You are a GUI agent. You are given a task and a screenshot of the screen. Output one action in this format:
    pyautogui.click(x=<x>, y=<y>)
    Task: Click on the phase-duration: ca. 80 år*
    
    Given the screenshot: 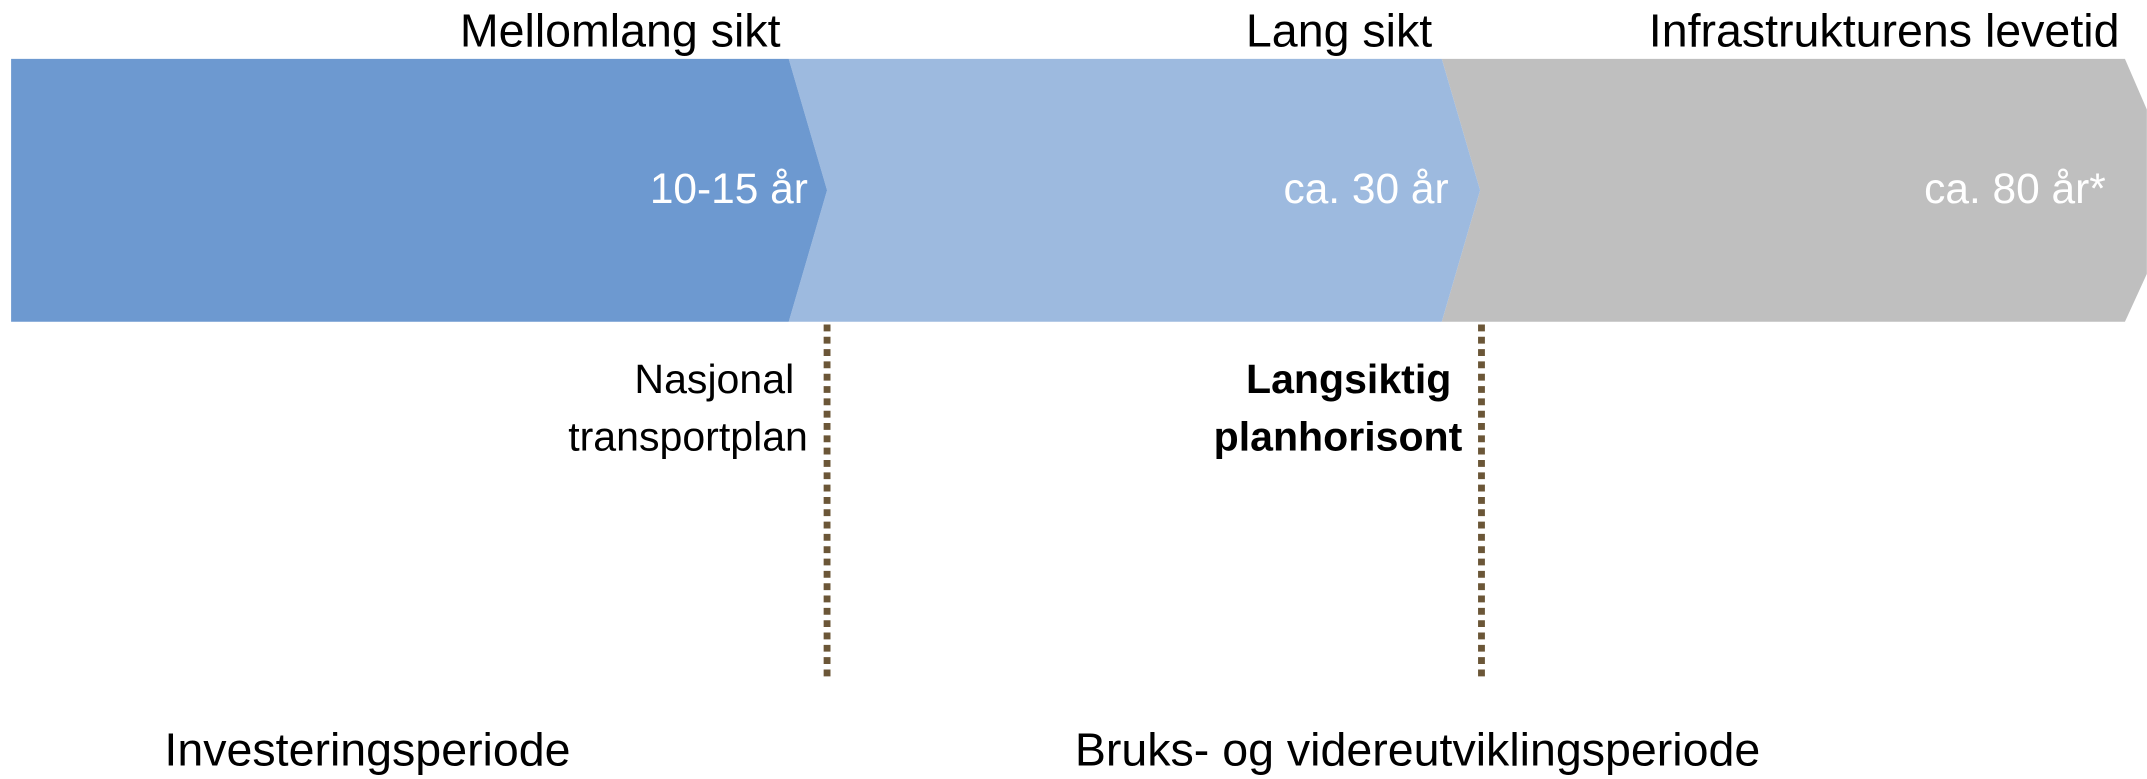 What is the action you would take?
    pyautogui.click(x=2015, y=188)
    